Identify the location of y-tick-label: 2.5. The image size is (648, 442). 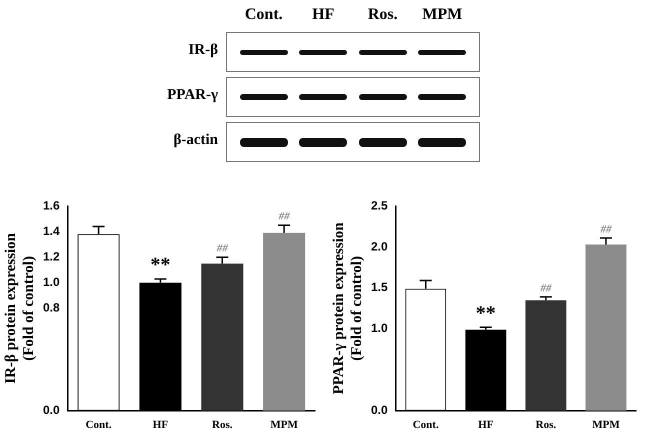
(379, 205).